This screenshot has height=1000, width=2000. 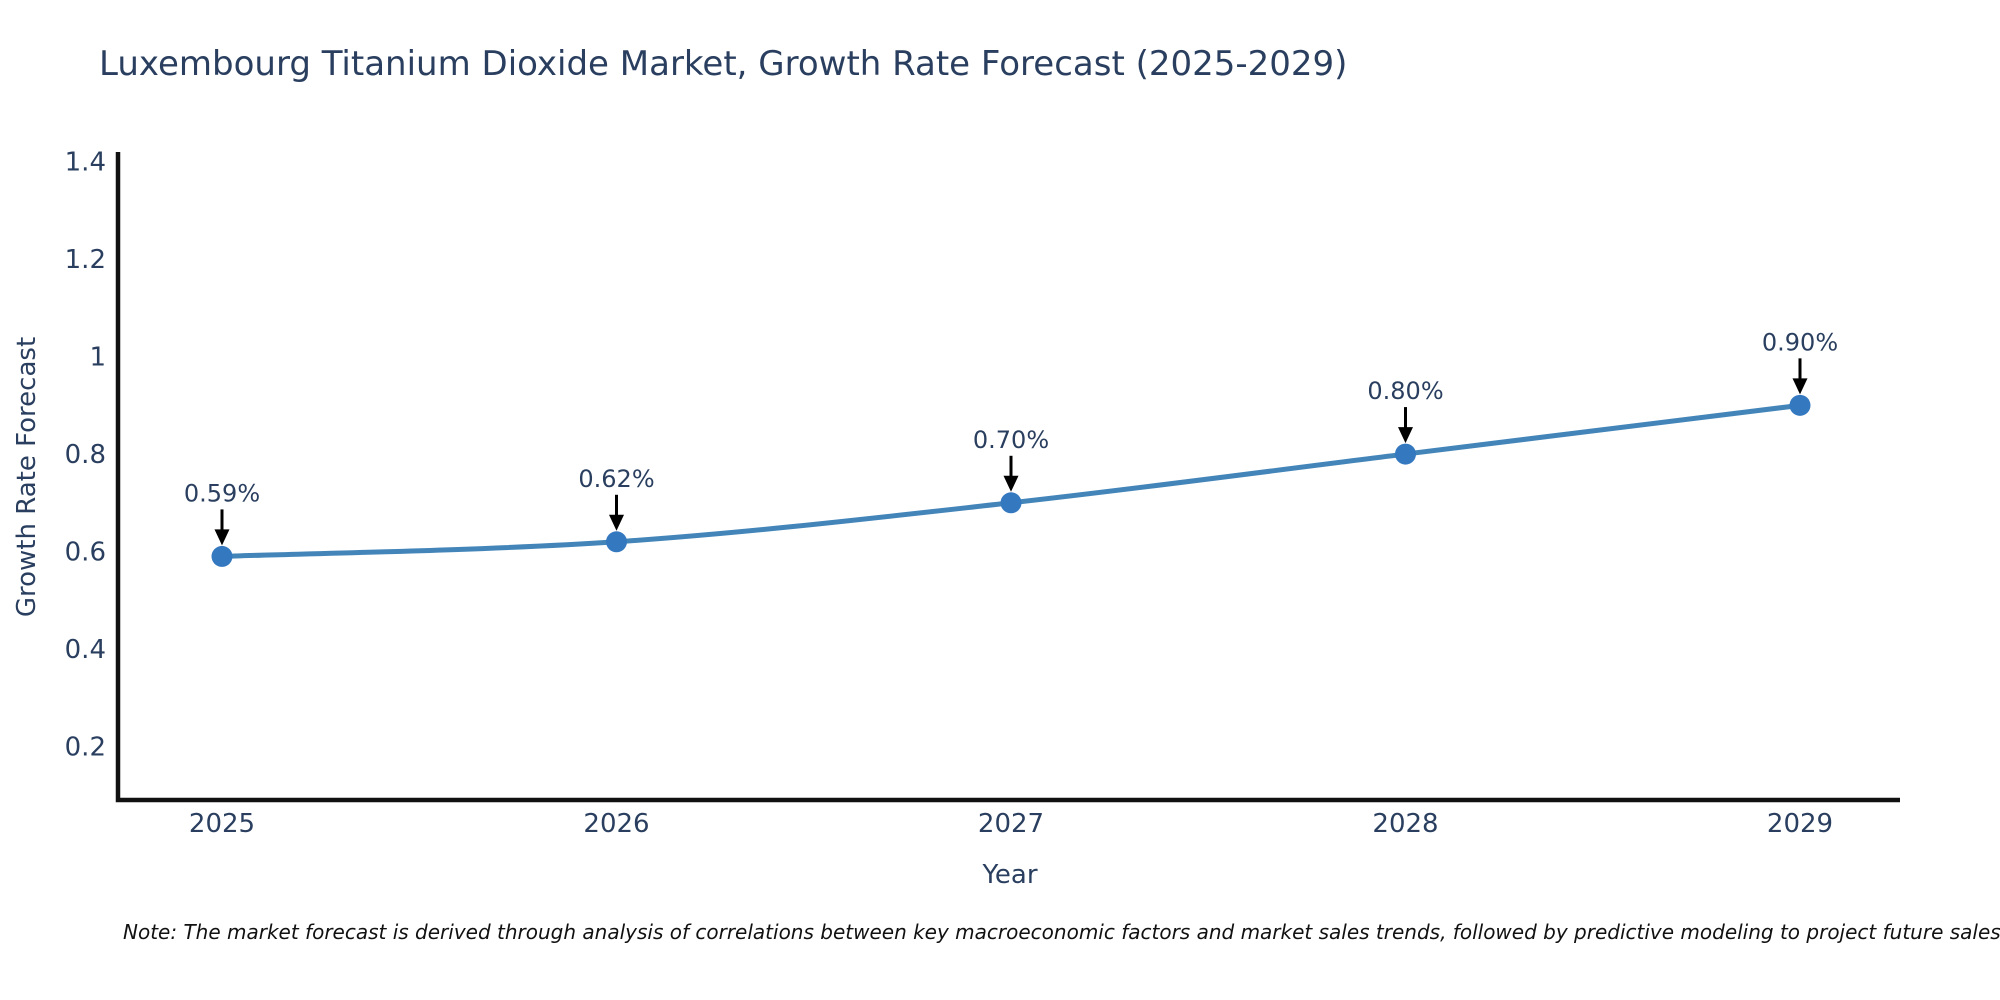 What do you see at coordinates (85, 553) in the screenshot?
I see `y-tick-label: 0.6` at bounding box center [85, 553].